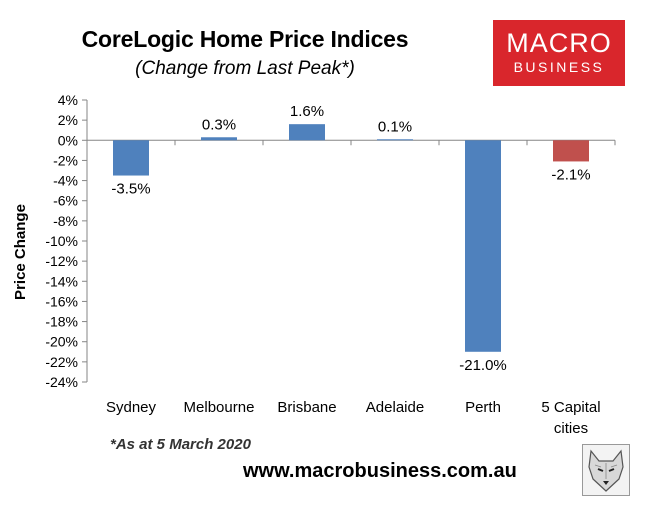 The height and width of the screenshot is (513, 645). Describe the element at coordinates (68, 100) in the screenshot. I see `y-tick-label: 4%` at that location.